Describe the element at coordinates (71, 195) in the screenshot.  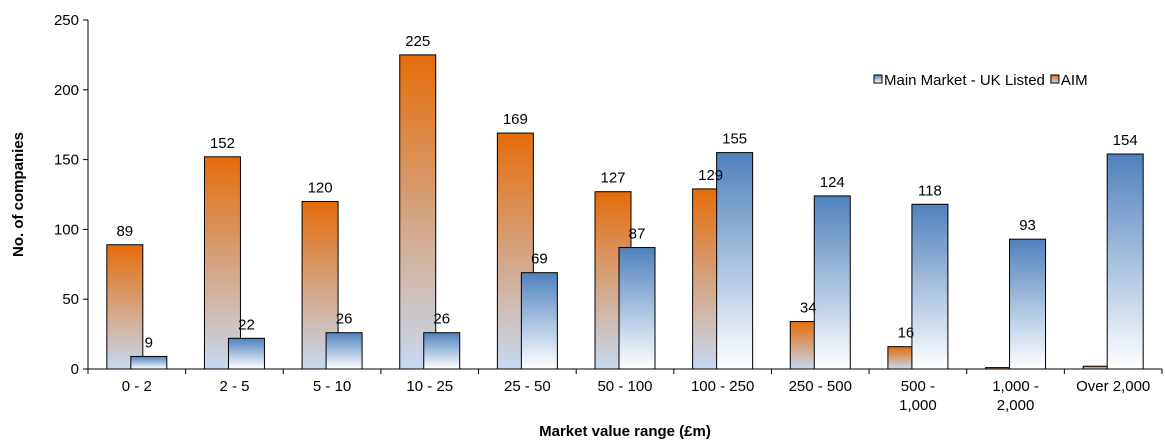
I see `y-axis-ticks: 0 50 100 150 200 250` at that location.